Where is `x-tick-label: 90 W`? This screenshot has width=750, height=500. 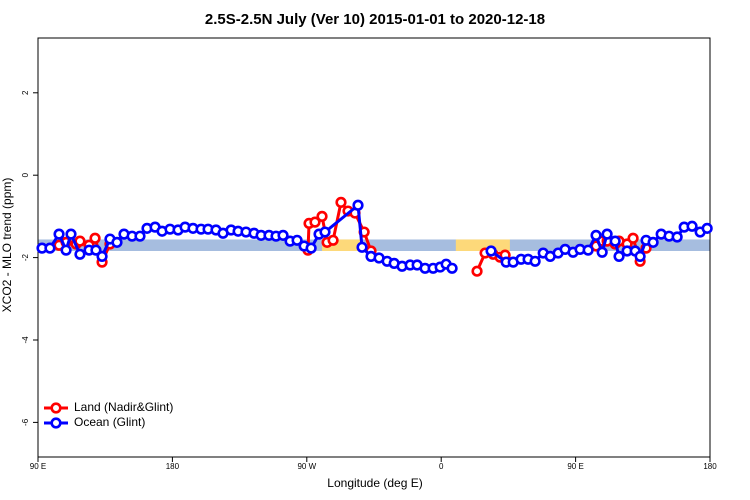 x-tick-label: 90 W is located at coordinates (306, 466).